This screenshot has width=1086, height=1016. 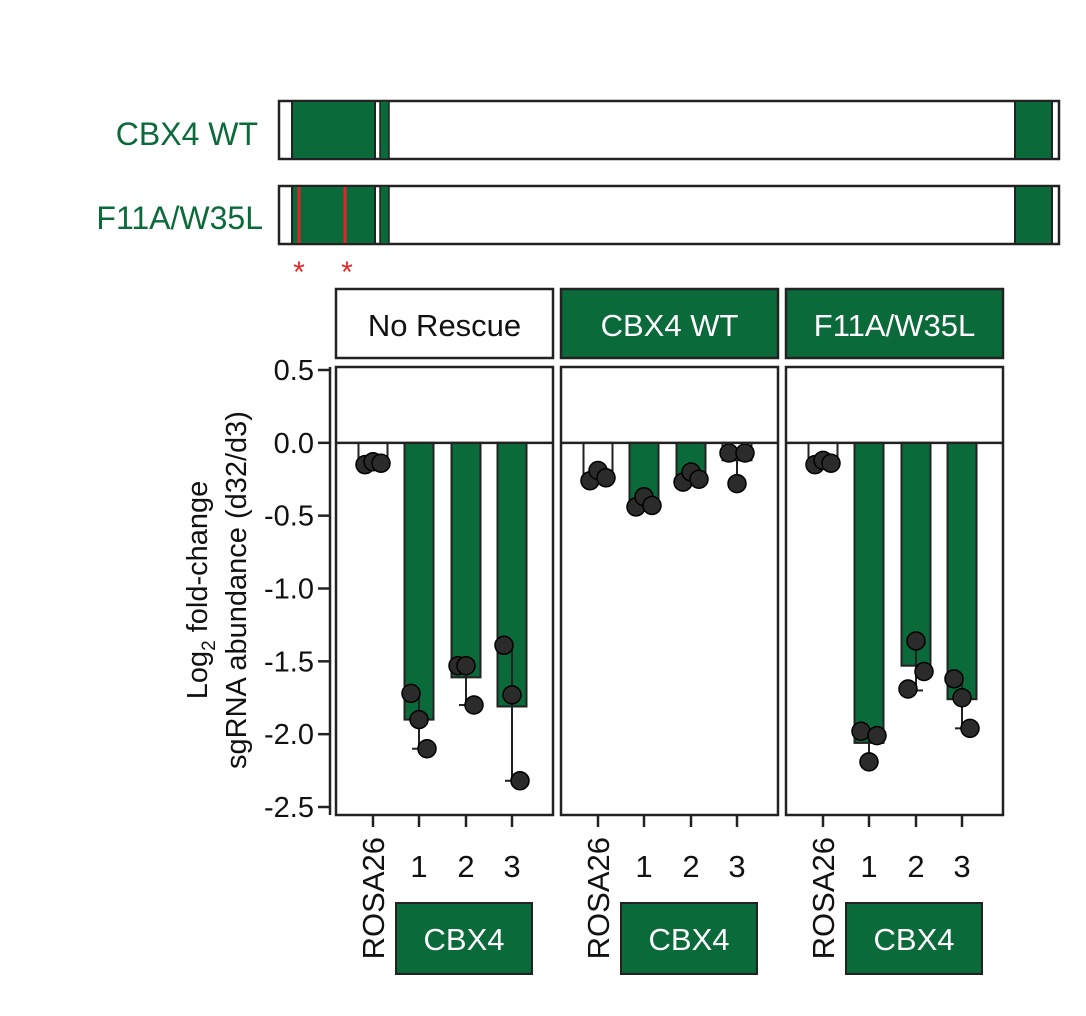 What do you see at coordinates (289, 735) in the screenshot?
I see `y-tick-label: -2.0` at bounding box center [289, 735].